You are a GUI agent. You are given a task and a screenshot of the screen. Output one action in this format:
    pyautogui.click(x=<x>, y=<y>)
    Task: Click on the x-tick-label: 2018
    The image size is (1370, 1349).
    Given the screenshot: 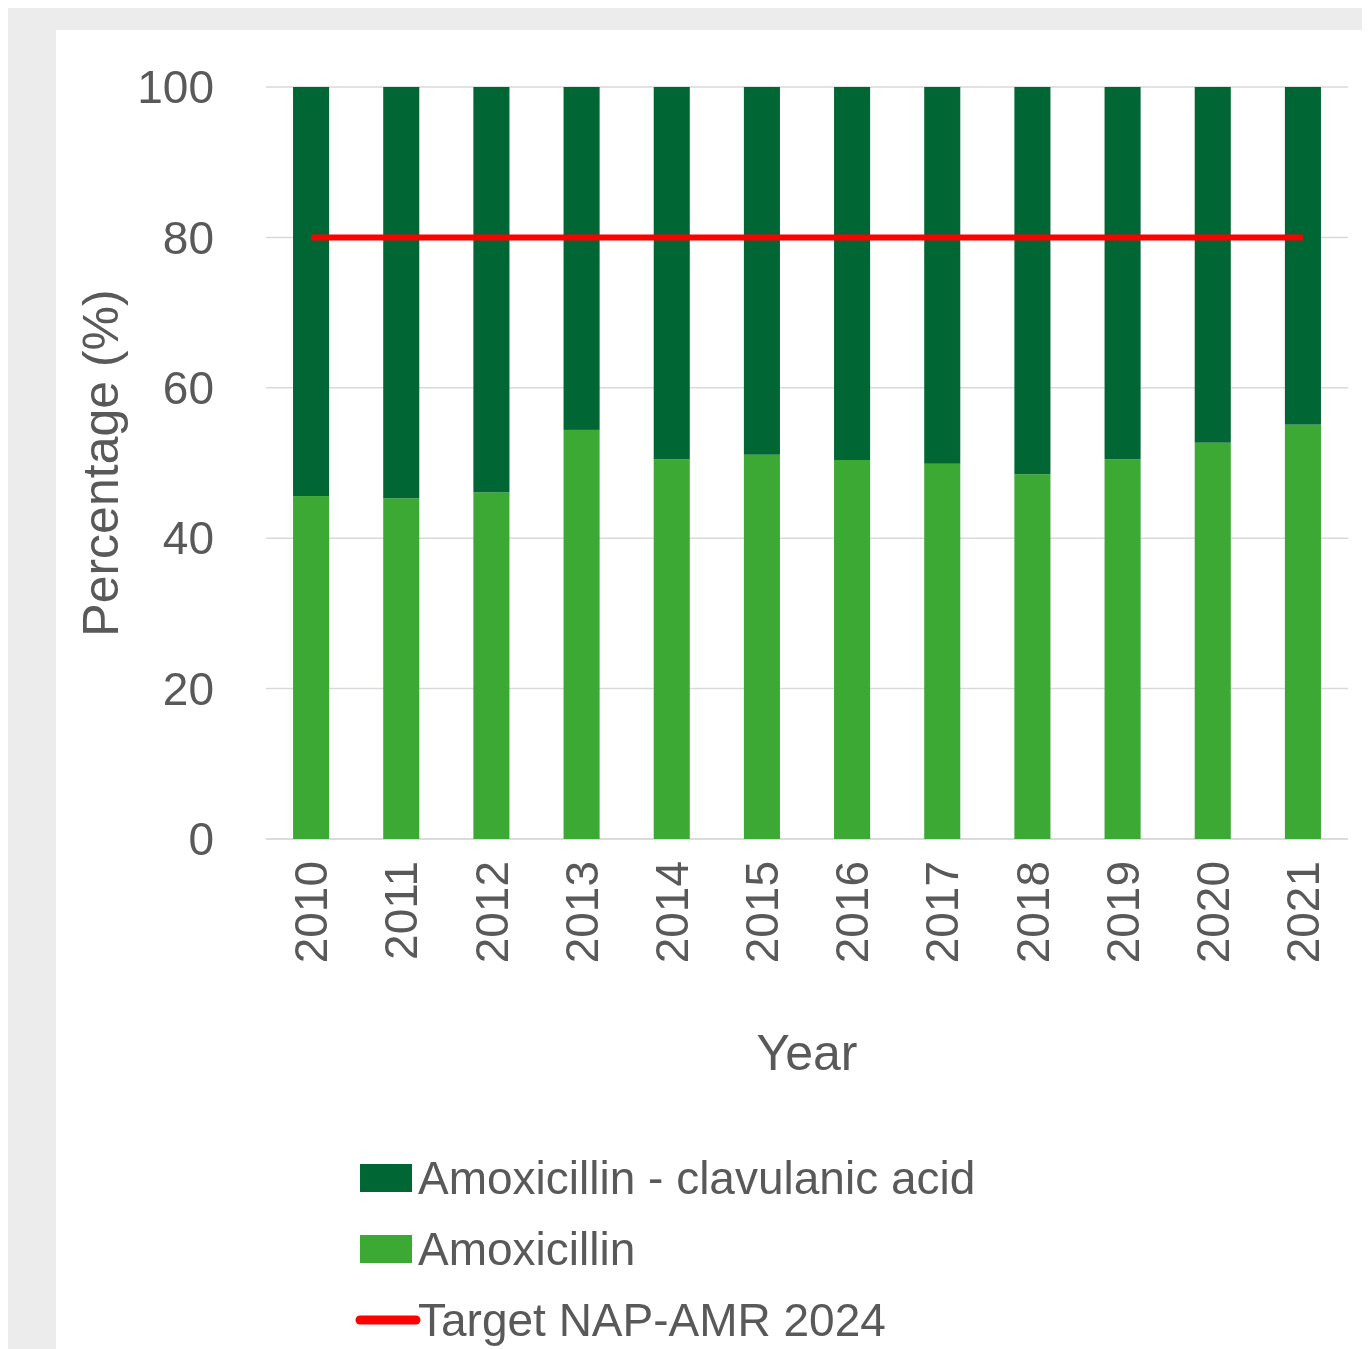 What is the action you would take?
    pyautogui.click(x=1032, y=912)
    